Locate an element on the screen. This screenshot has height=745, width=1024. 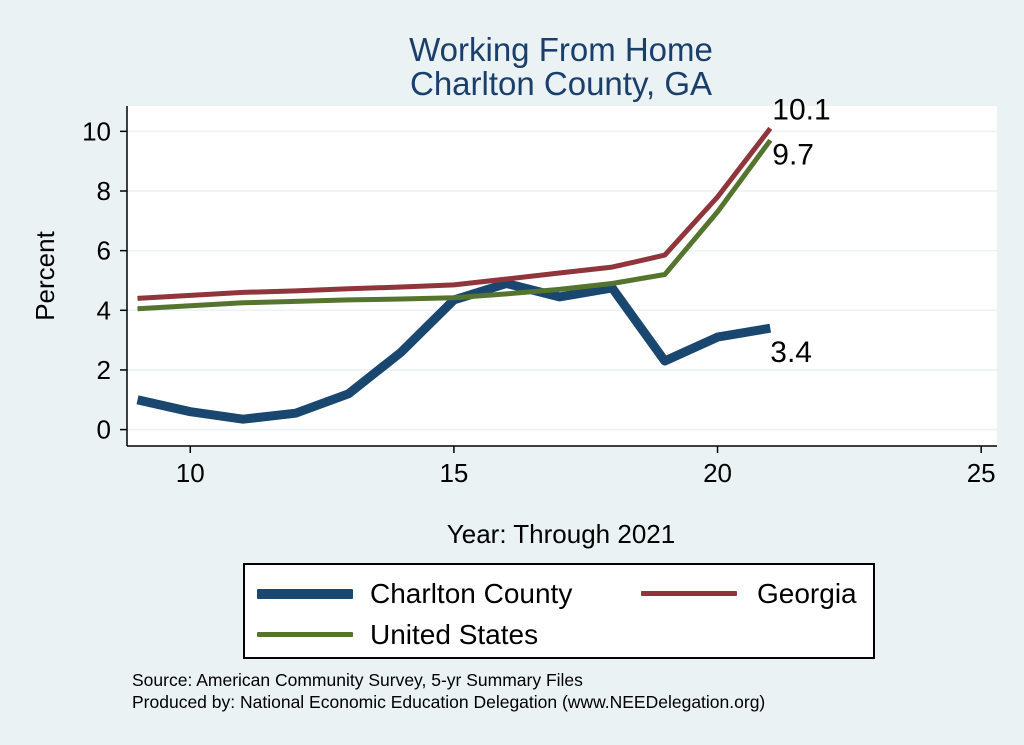
legend-label-united-states: United States is located at coordinates (454, 634).